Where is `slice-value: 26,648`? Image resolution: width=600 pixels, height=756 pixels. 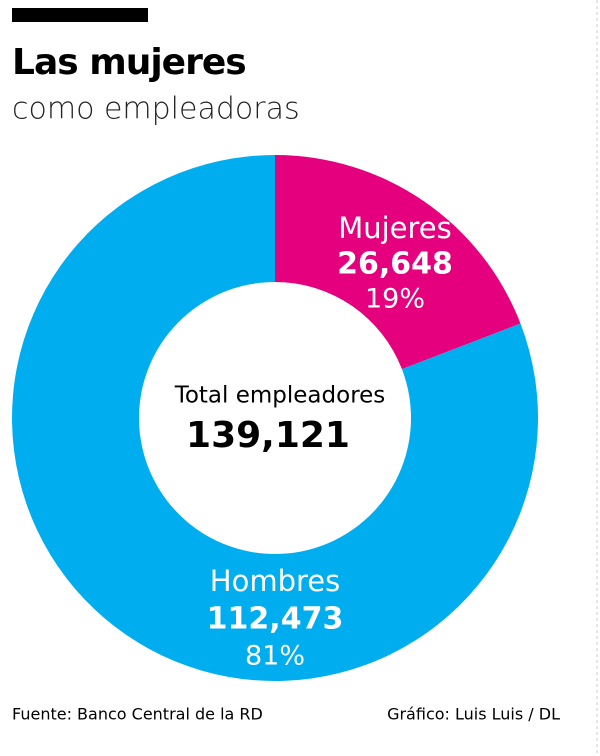
slice-value: 26,648 is located at coordinates (395, 264).